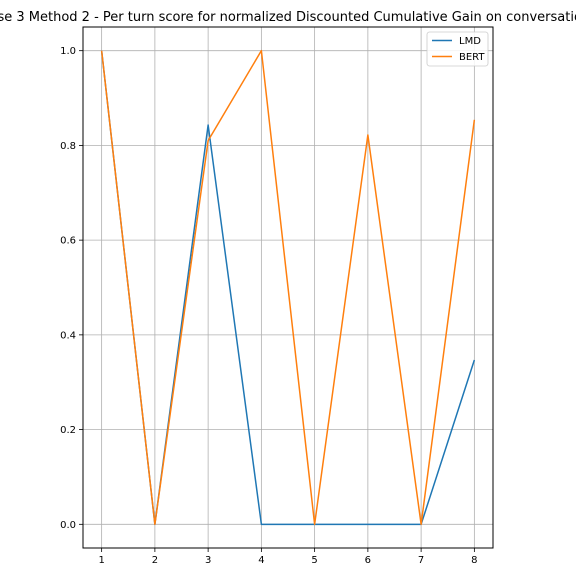  Describe the element at coordinates (368, 560) in the screenshot. I see `x-tick-label: 6` at that location.